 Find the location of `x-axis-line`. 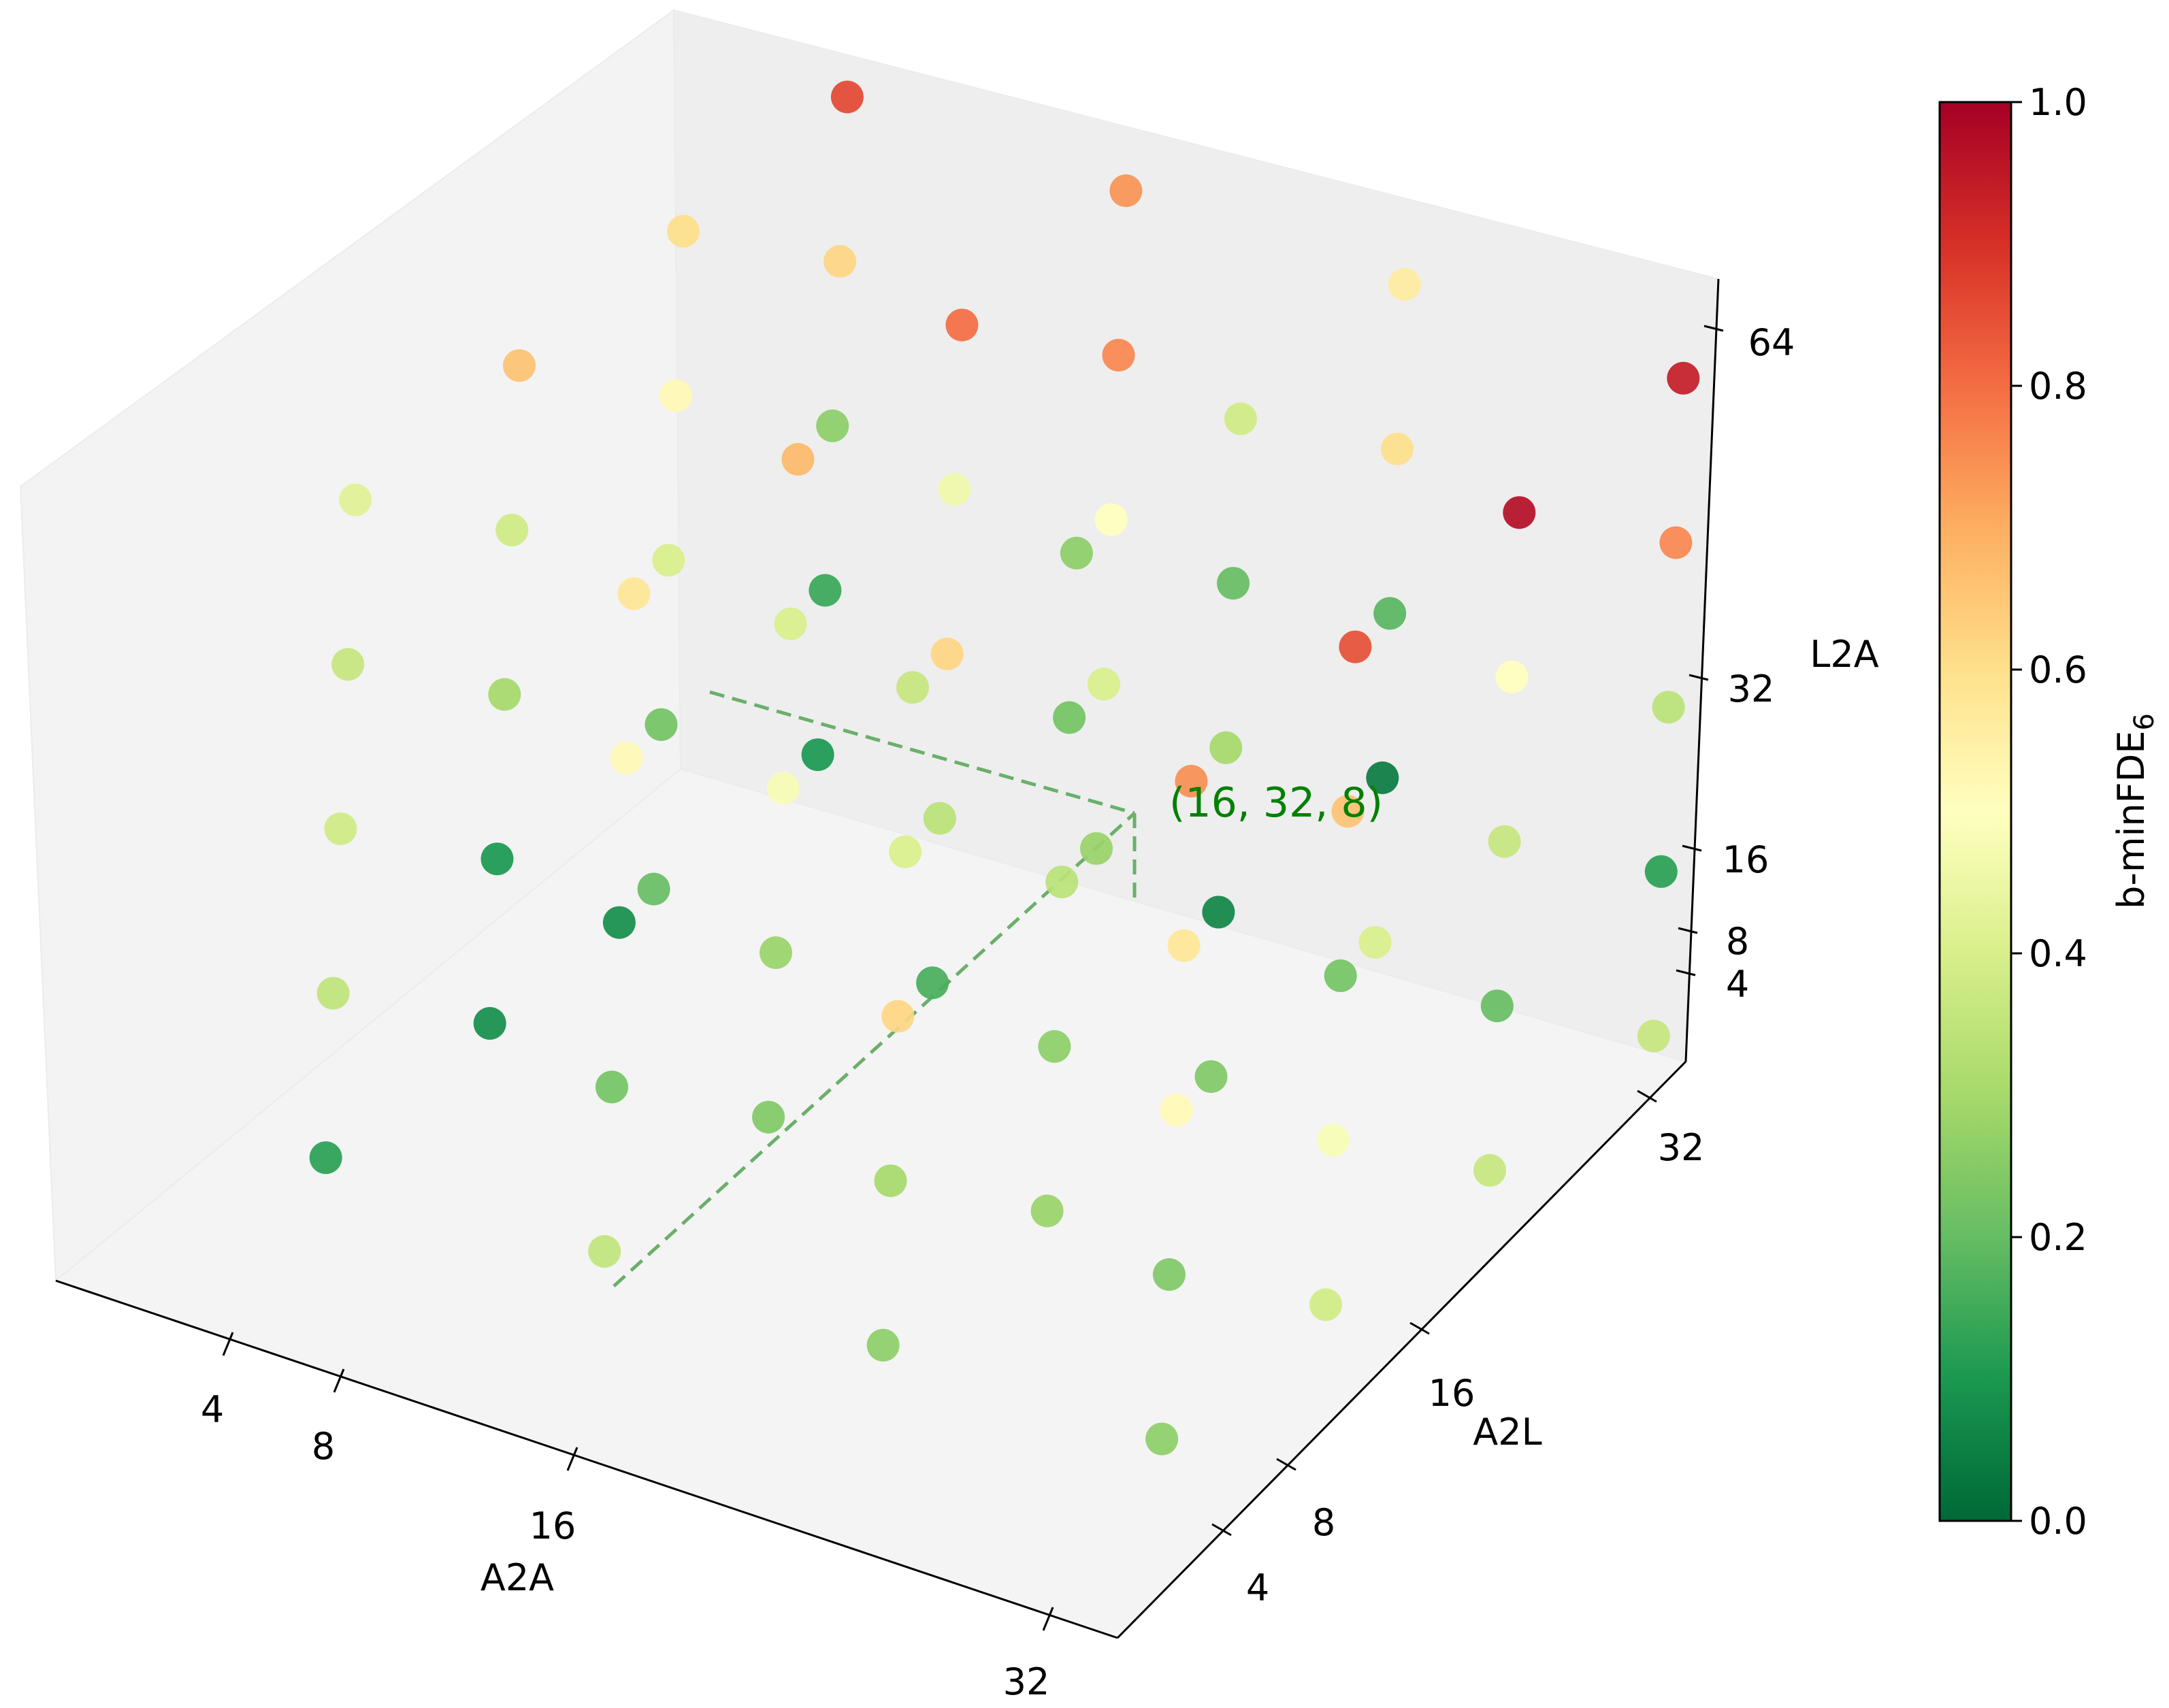

x-axis-line is located at coordinates (587, 1459).